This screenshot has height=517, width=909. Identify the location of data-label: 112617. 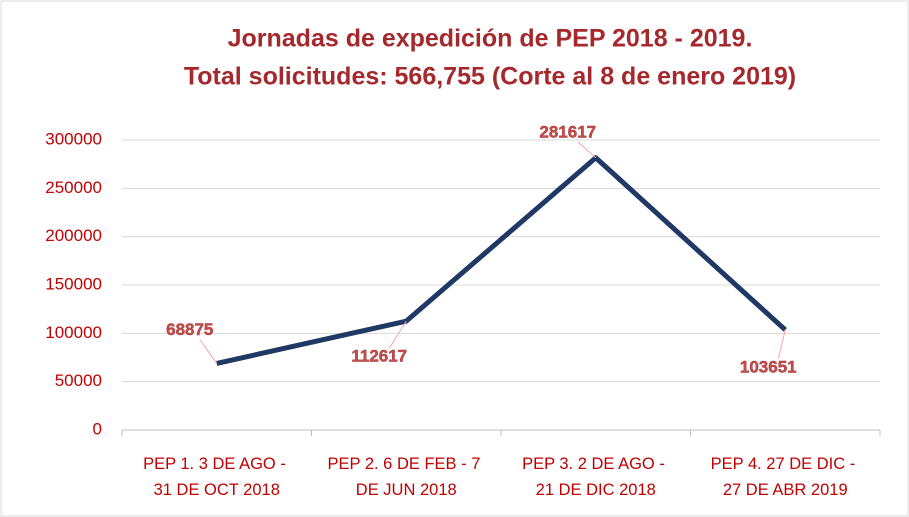
(379, 356).